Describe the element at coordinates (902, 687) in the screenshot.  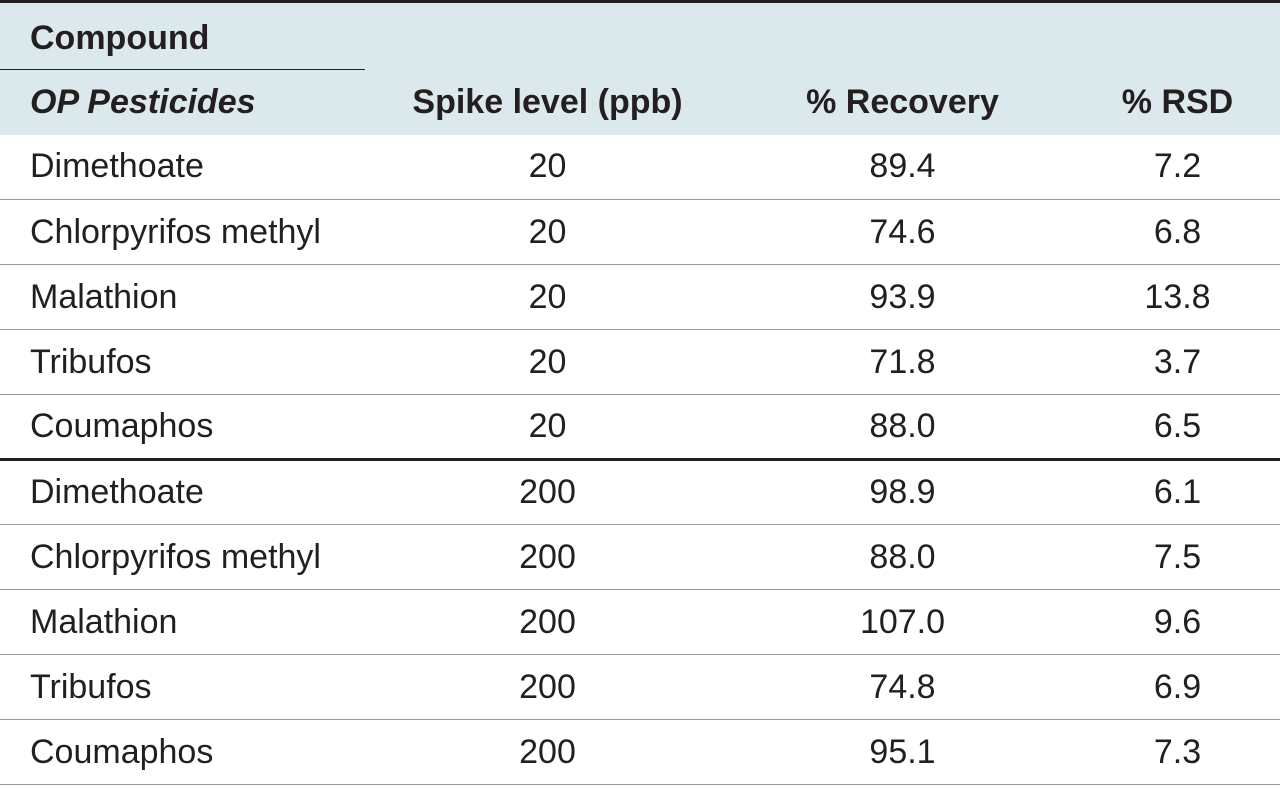
I see `recovery-cell: 74.8` at that location.